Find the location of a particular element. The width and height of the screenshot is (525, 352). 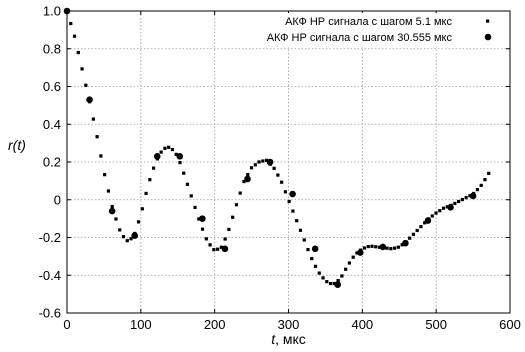

legend-label-series-1: АКФ НР сигнала с шагом 5.1 мкс is located at coordinates (368, 22).